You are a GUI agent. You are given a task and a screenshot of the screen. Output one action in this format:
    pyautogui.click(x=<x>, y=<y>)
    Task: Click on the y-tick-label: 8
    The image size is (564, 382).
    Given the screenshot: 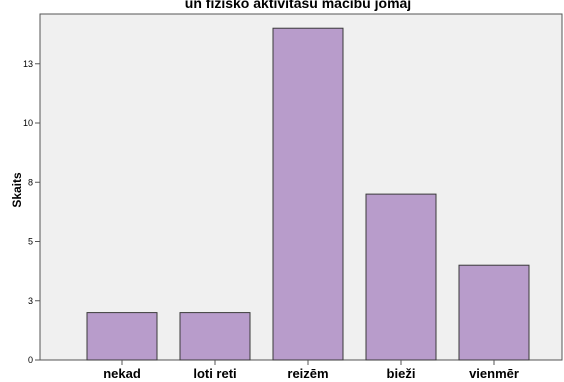 What is the action you would take?
    pyautogui.click(x=30, y=182)
    